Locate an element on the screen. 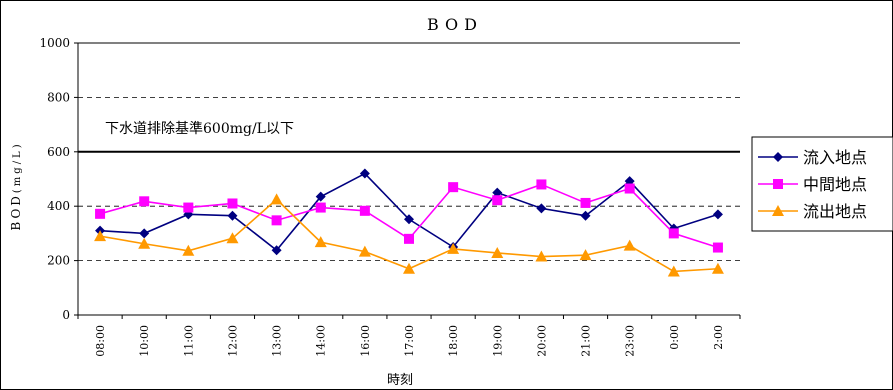 This screenshot has height=390, width=893. x-tick-label: 12:00 is located at coordinates (232, 341).